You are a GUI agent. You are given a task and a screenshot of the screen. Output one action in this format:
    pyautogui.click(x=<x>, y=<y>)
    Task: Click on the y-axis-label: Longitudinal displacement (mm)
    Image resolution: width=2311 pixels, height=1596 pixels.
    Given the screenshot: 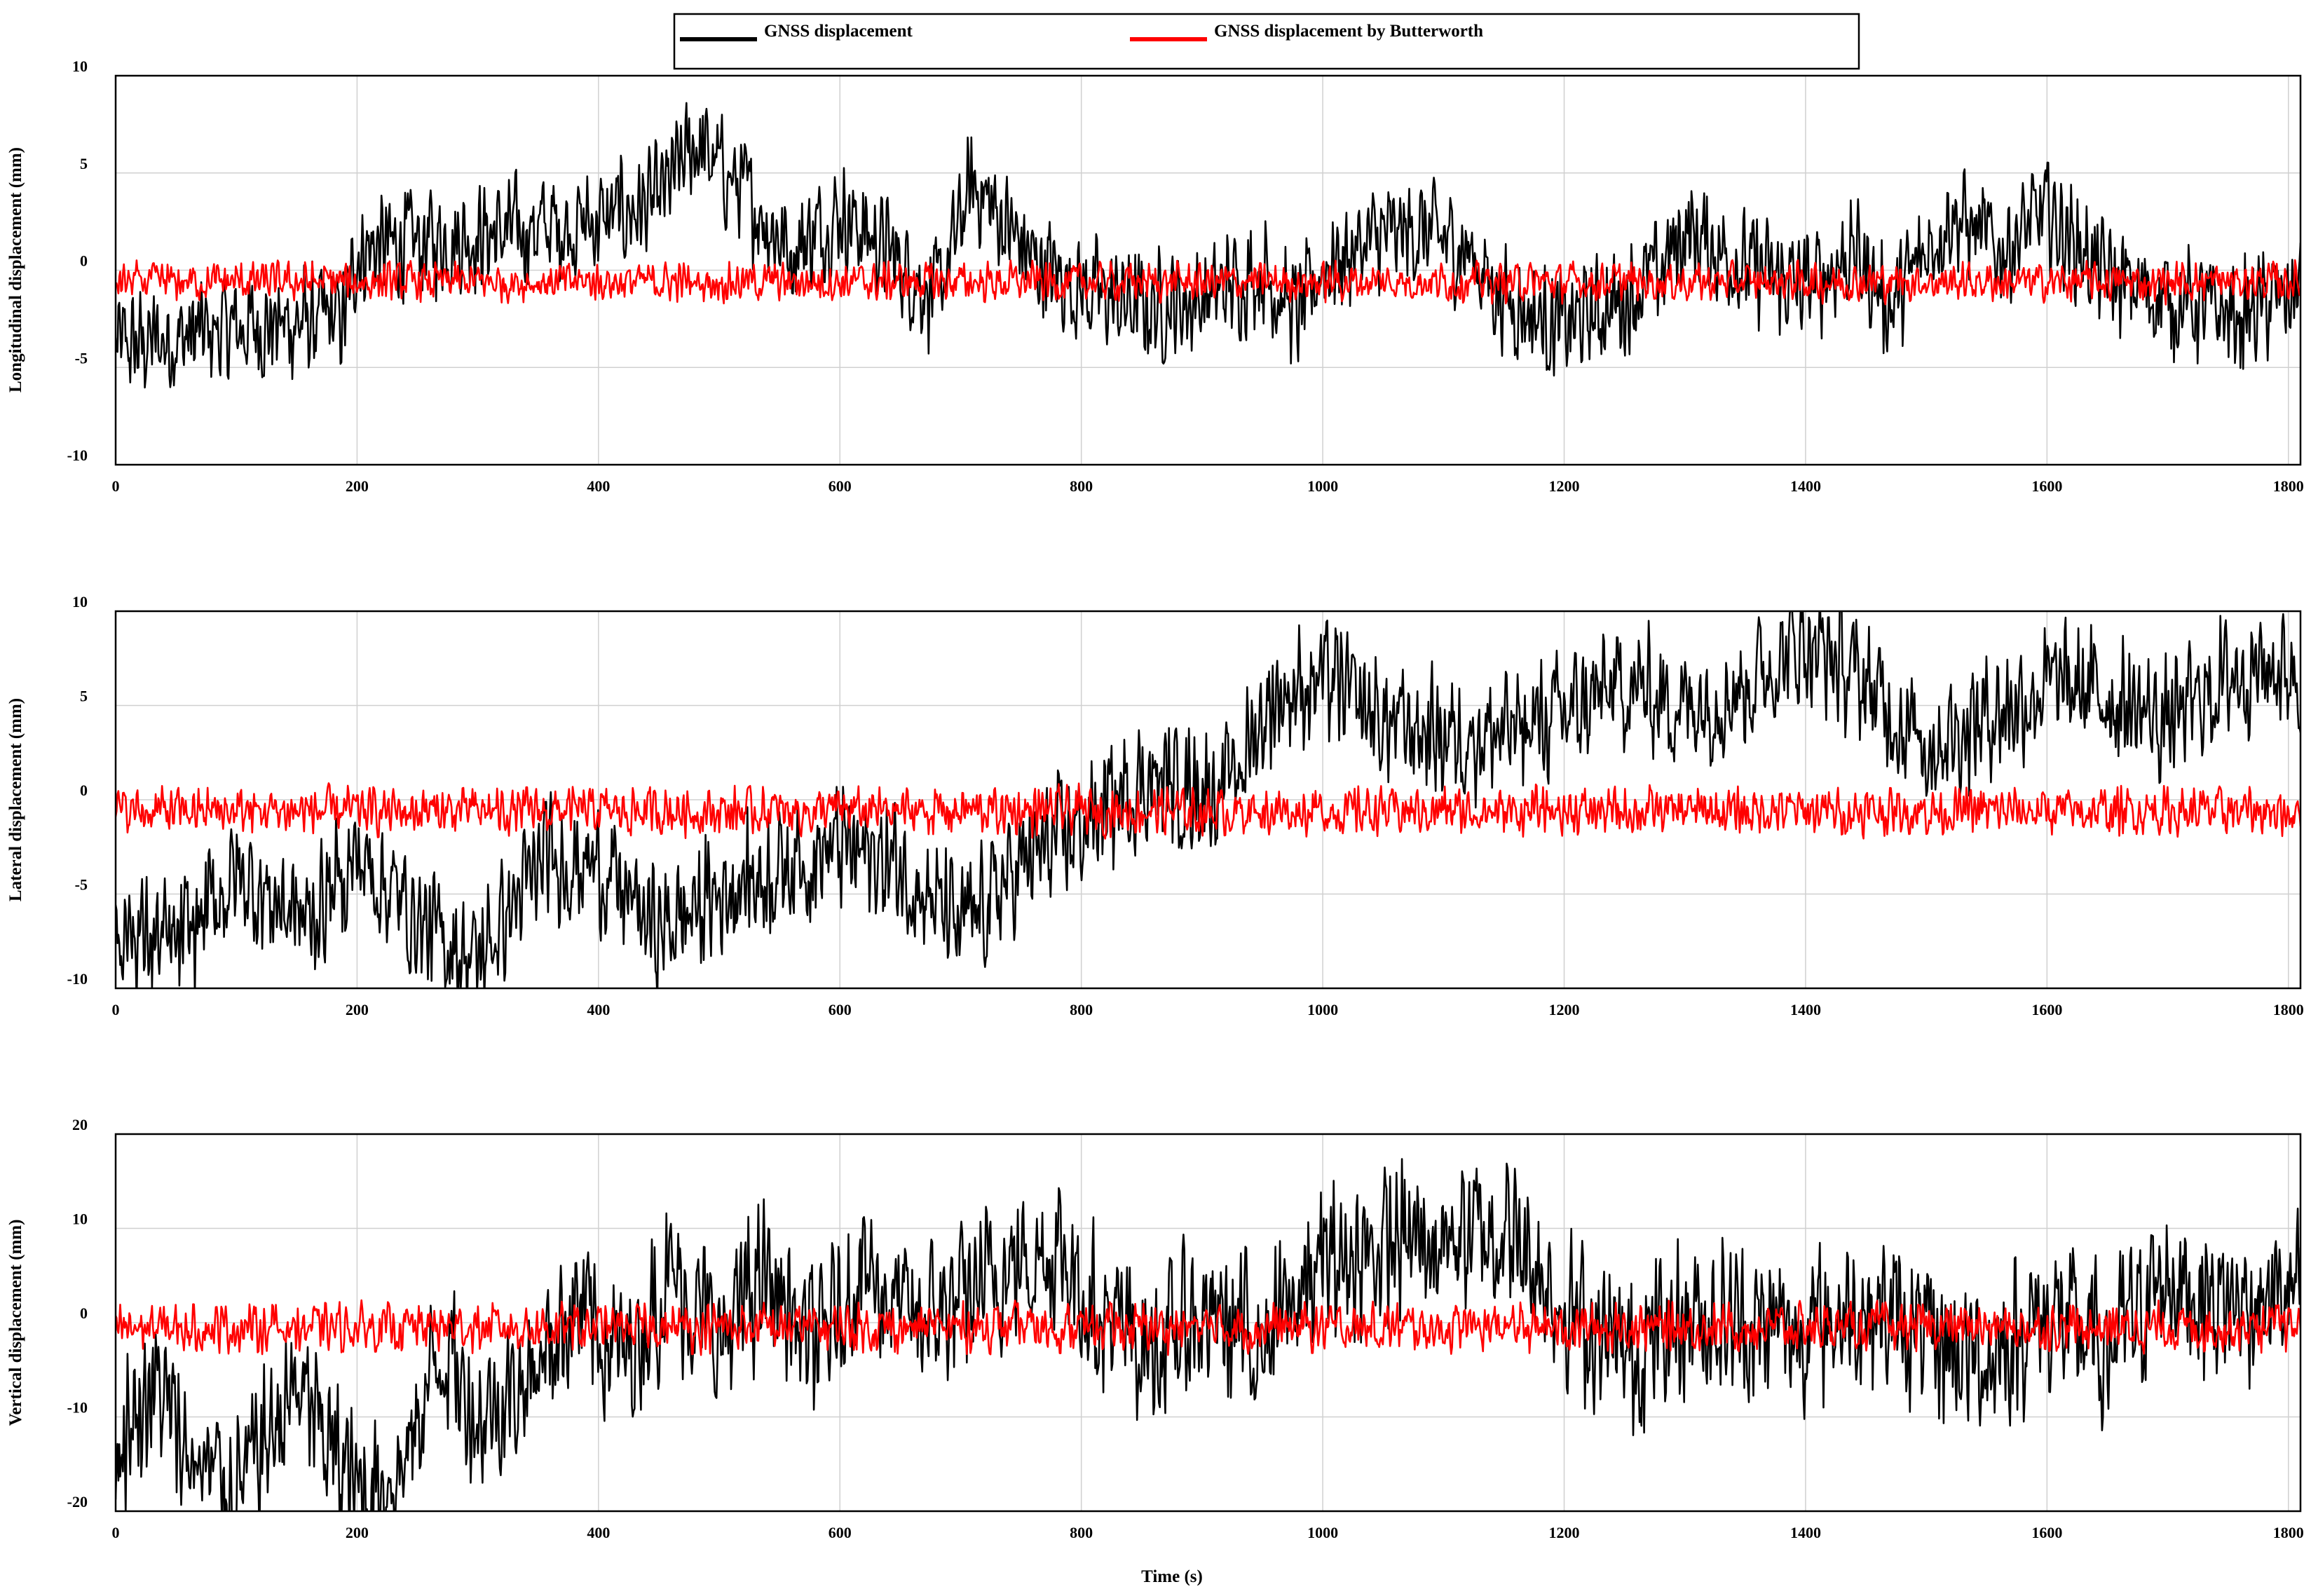 What is the action you would take?
    pyautogui.click(x=15, y=270)
    